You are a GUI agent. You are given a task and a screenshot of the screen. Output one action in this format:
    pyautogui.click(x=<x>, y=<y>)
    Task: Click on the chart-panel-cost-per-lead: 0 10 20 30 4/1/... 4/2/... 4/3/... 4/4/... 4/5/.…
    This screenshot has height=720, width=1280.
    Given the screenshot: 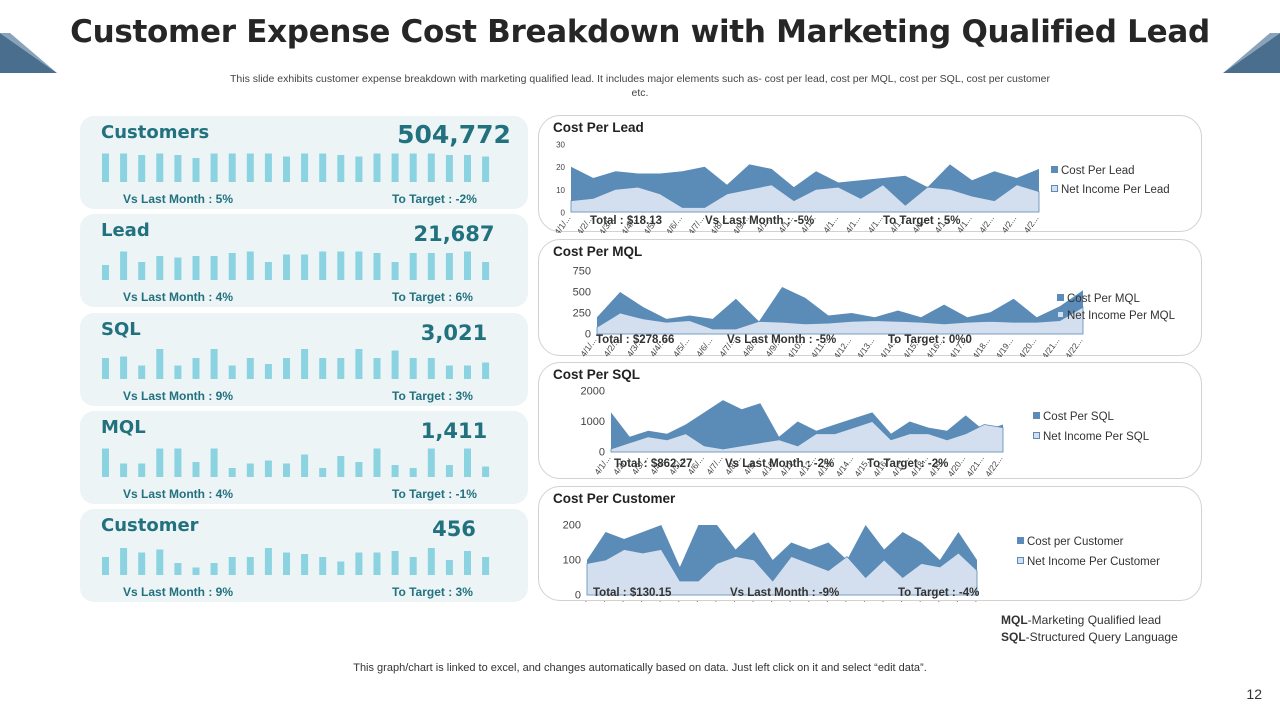 What is the action you would take?
    pyautogui.click(x=870, y=174)
    